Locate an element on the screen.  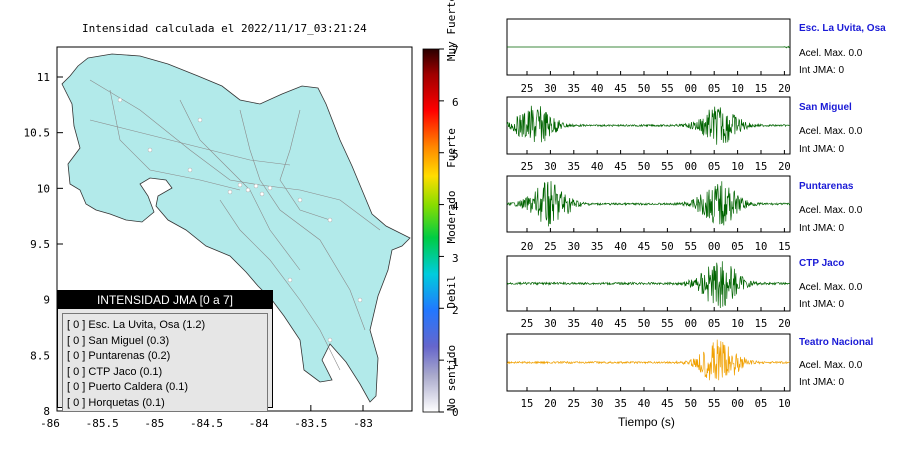
colorbar-tick-labels: 7 6 5 4 3 2 1 0 is located at coordinates (458, 230).